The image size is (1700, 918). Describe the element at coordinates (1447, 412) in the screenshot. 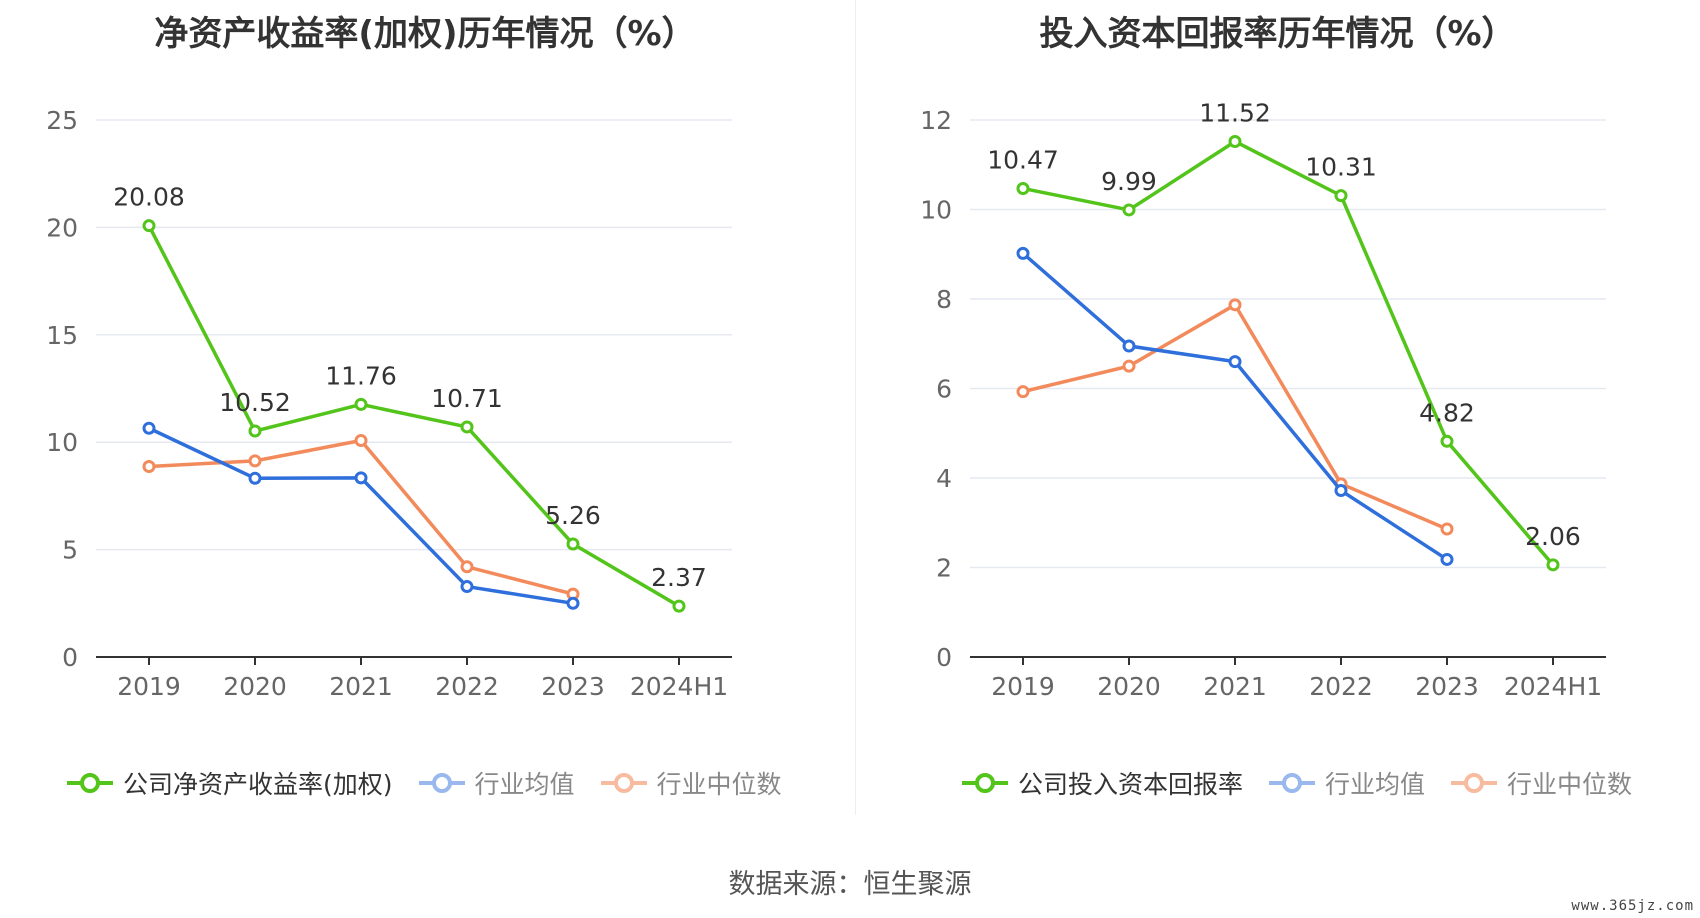

I see `data-label: 4.82` at that location.